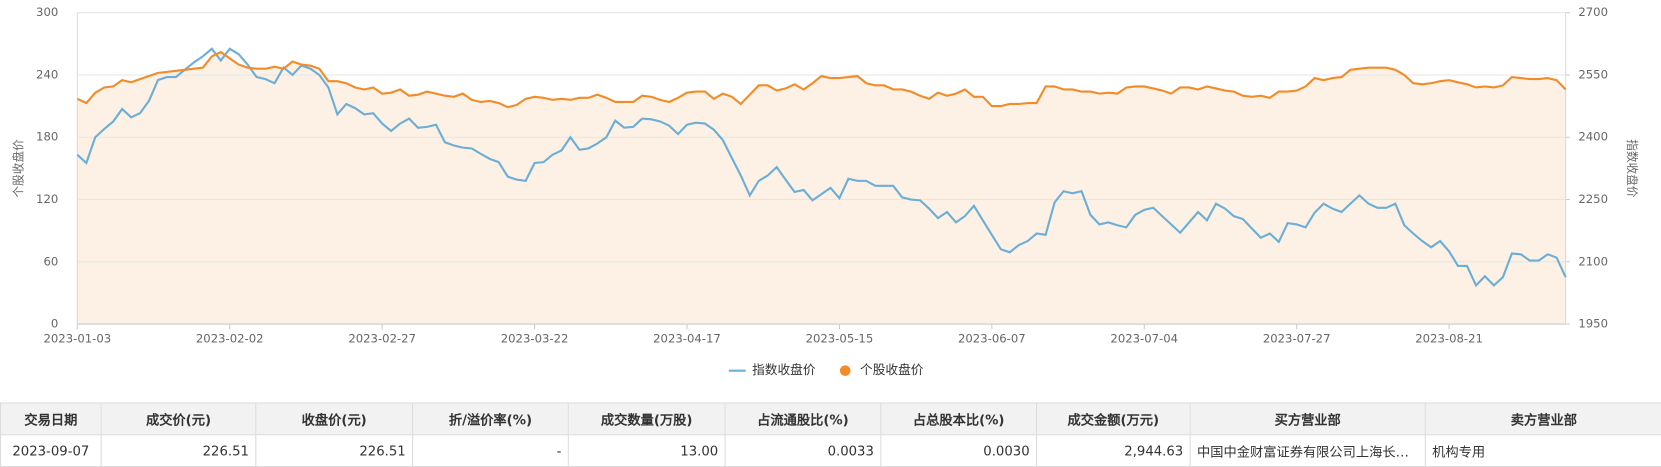  What do you see at coordinates (1297, 338) in the screenshot?
I see `x-tick-label: 2023-07-27` at bounding box center [1297, 338].